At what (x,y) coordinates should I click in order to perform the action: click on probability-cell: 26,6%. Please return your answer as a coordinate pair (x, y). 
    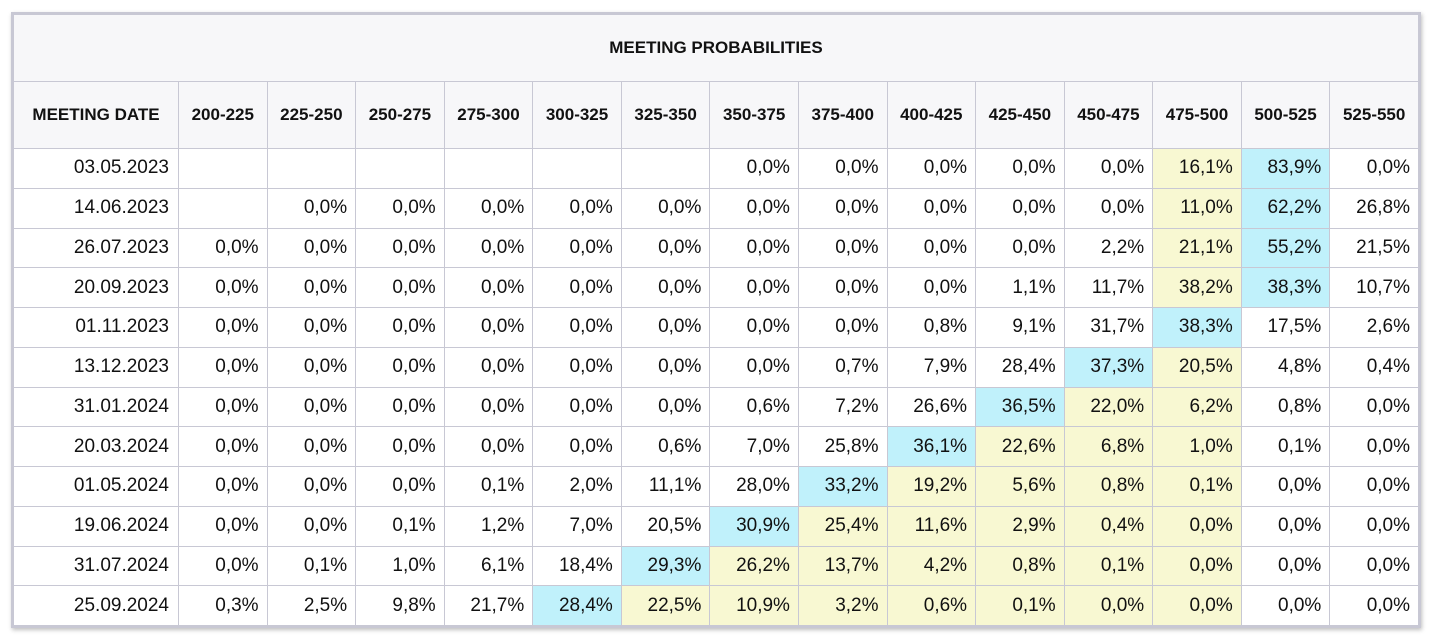
    Looking at the image, I should click on (931, 407).